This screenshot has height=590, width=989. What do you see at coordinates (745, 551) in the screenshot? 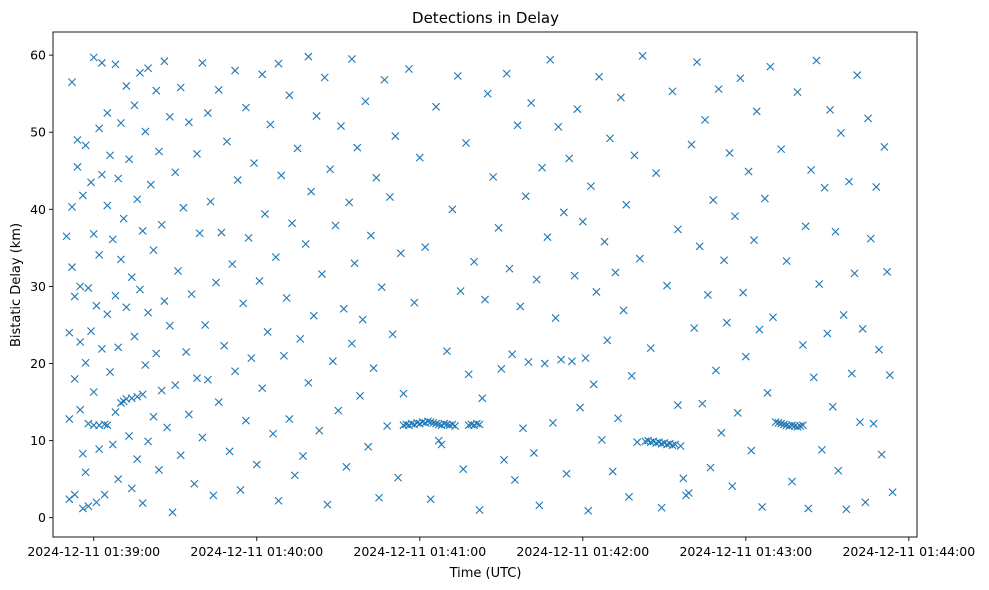
I see `x-tick-label: 2024-12-11 01:43:00` at bounding box center [745, 551].